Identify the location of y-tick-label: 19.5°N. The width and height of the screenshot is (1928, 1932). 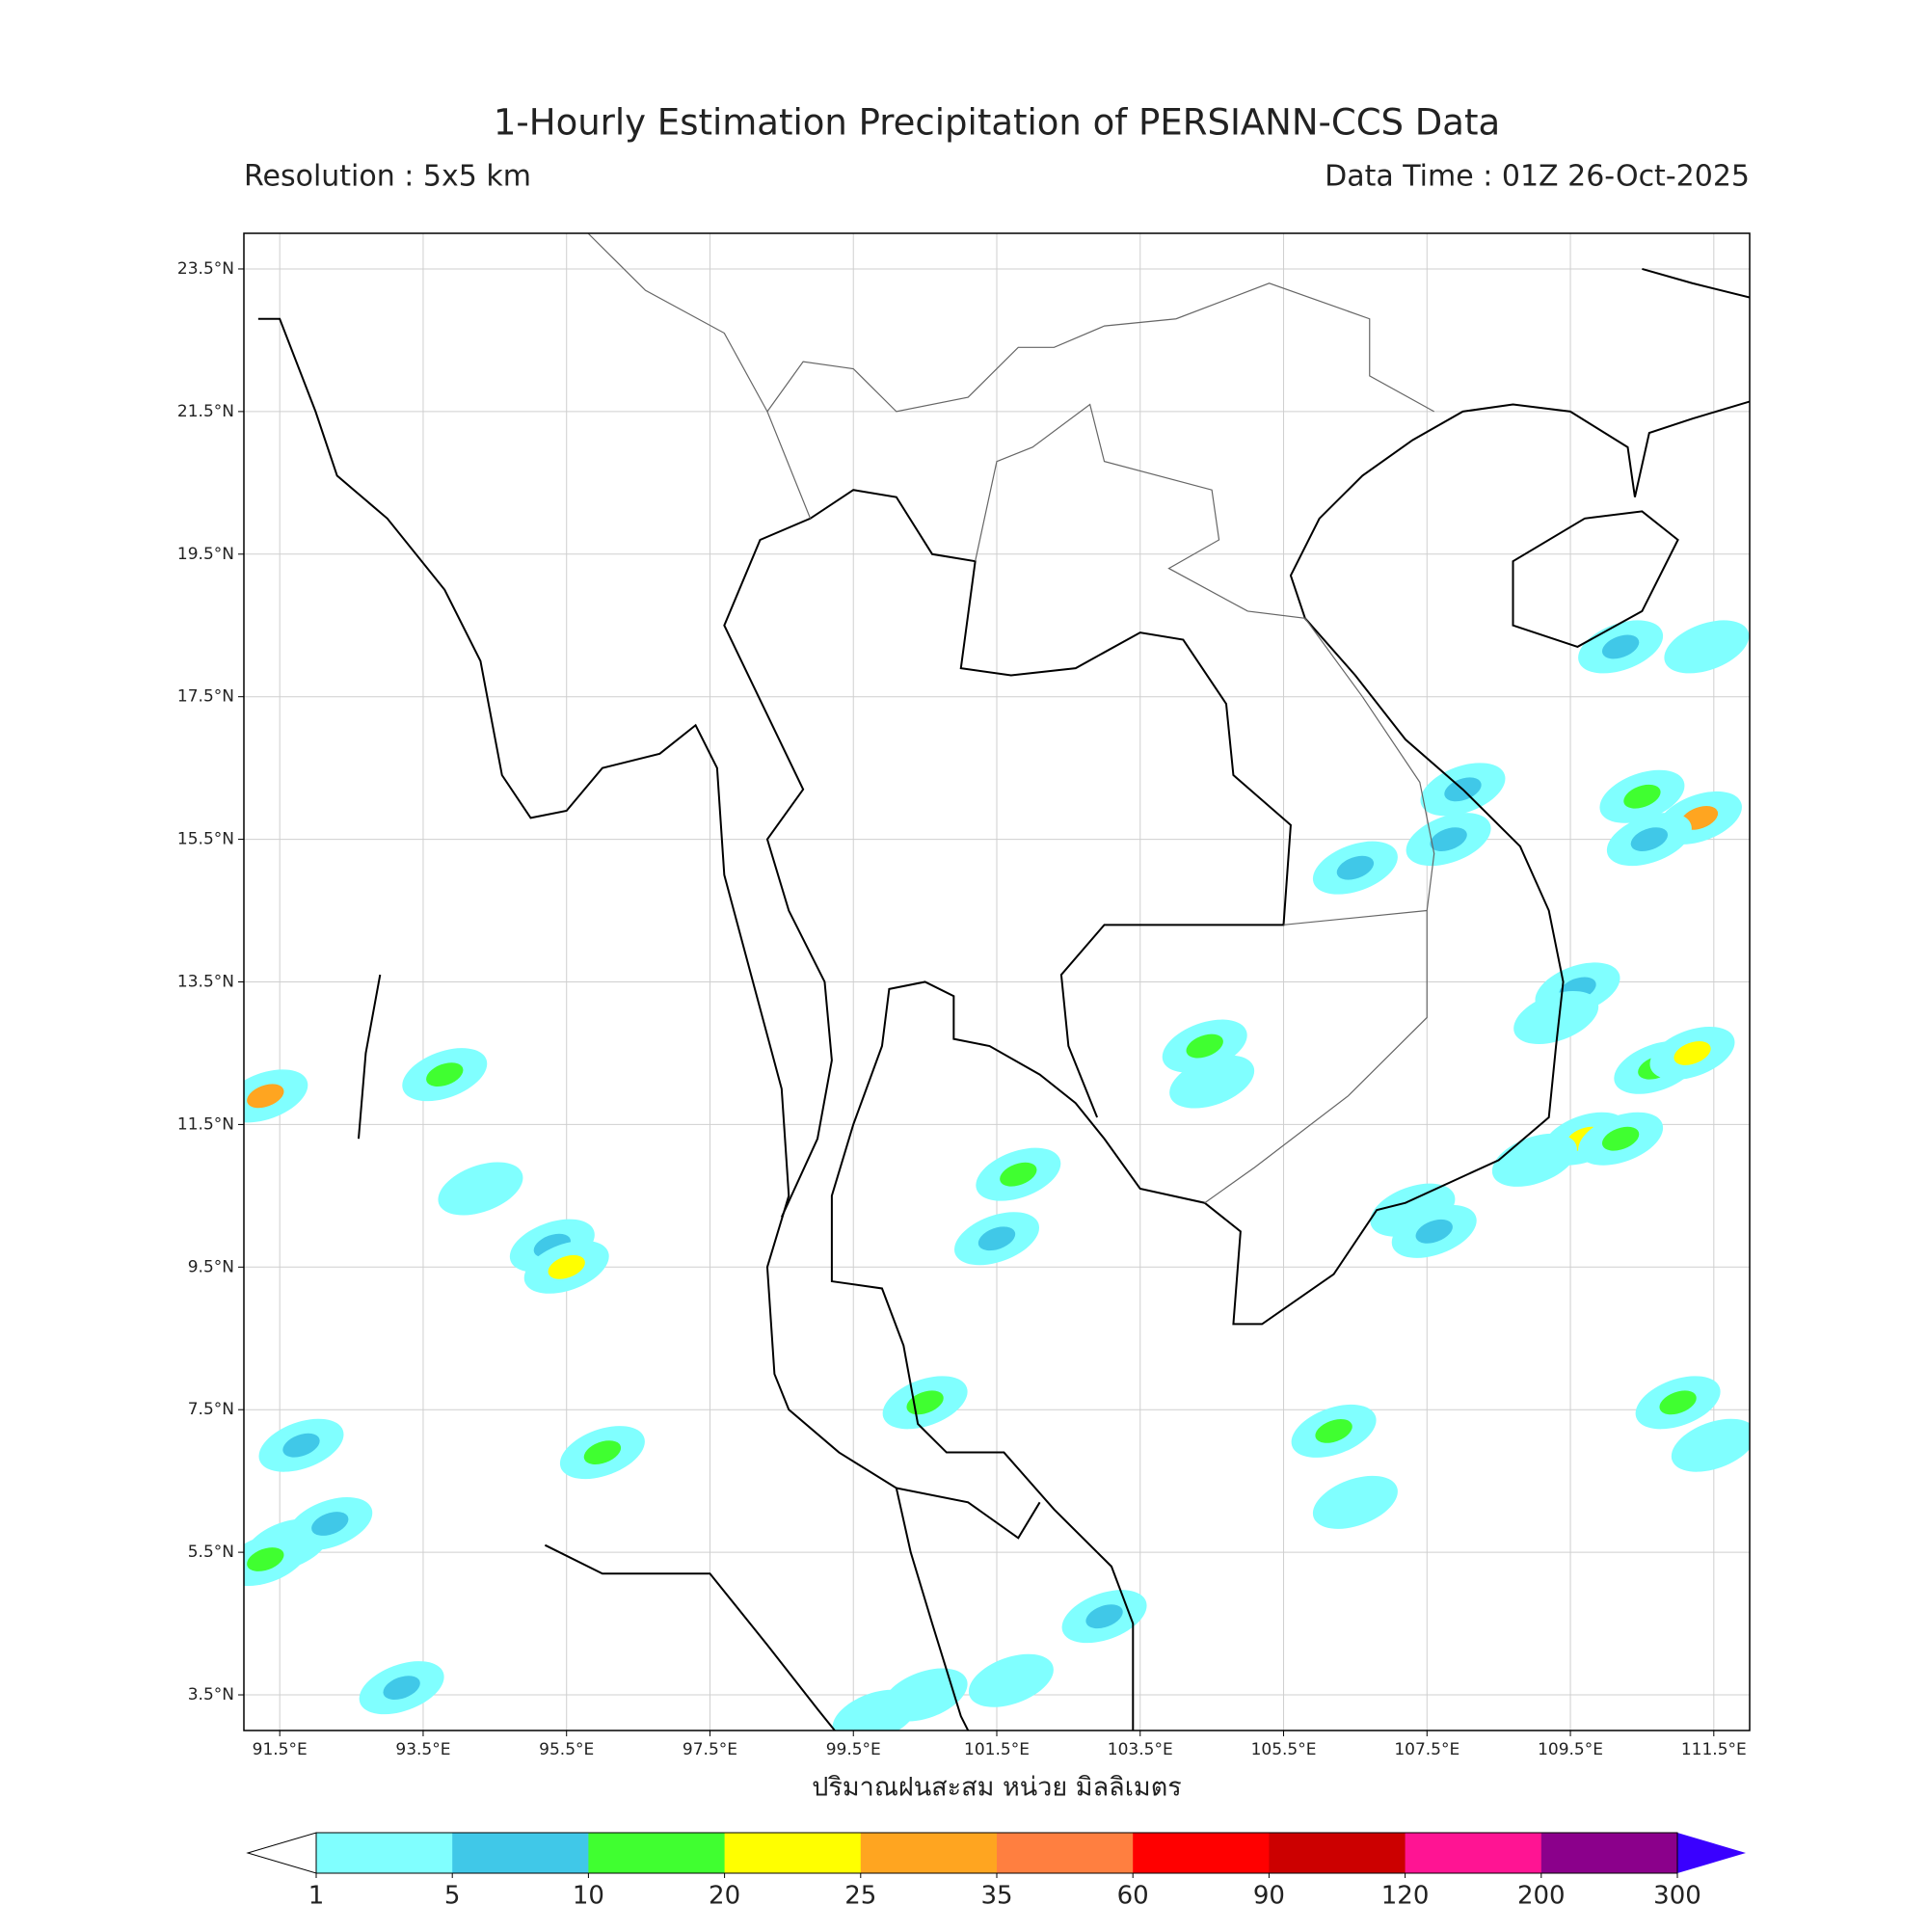
(205, 555).